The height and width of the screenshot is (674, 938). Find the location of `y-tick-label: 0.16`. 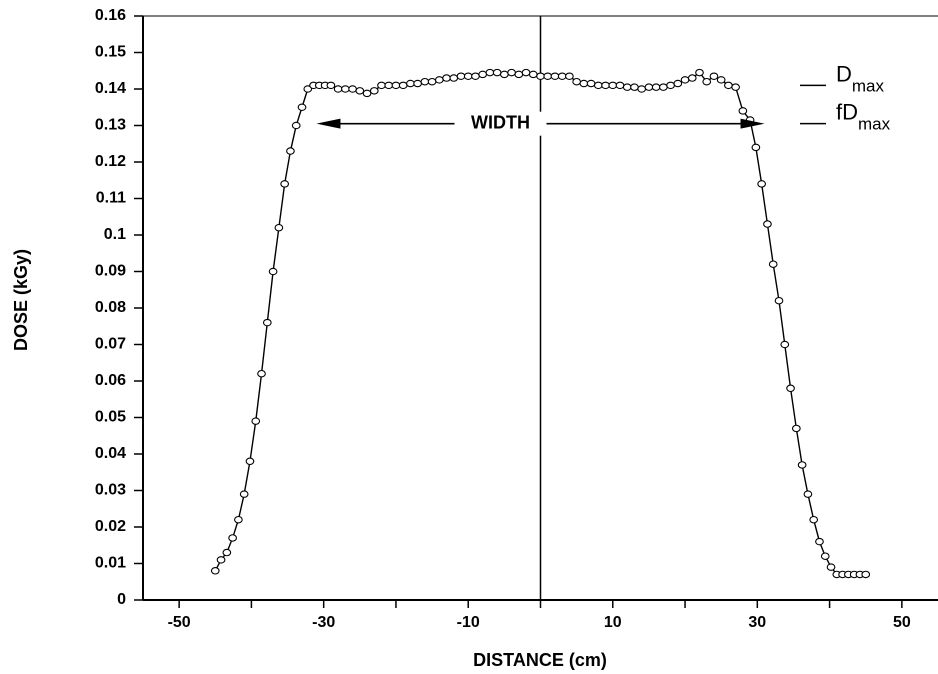

y-tick-label: 0.16 is located at coordinates (110, 15).